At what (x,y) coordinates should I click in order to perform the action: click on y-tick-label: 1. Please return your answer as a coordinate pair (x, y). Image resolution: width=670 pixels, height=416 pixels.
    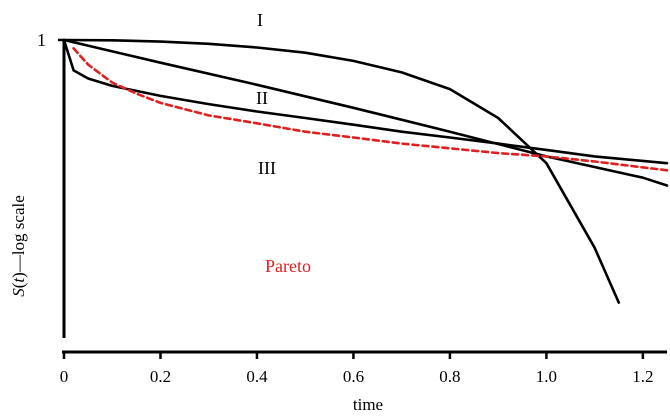
    Looking at the image, I should click on (41, 40).